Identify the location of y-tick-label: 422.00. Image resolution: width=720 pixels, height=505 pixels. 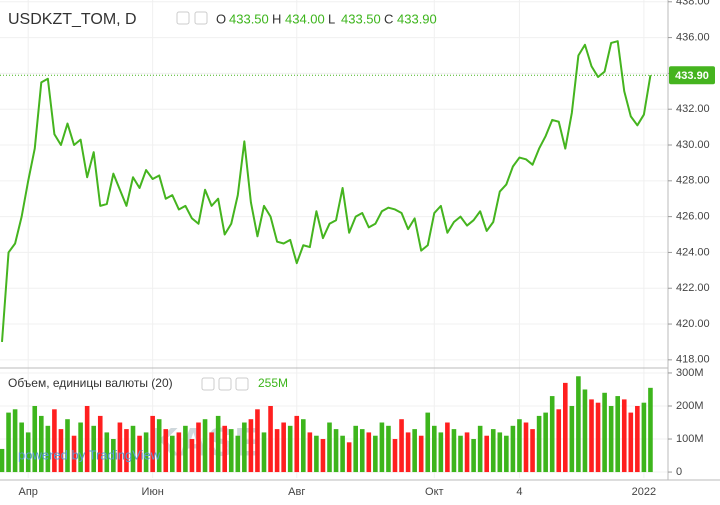
(693, 288).